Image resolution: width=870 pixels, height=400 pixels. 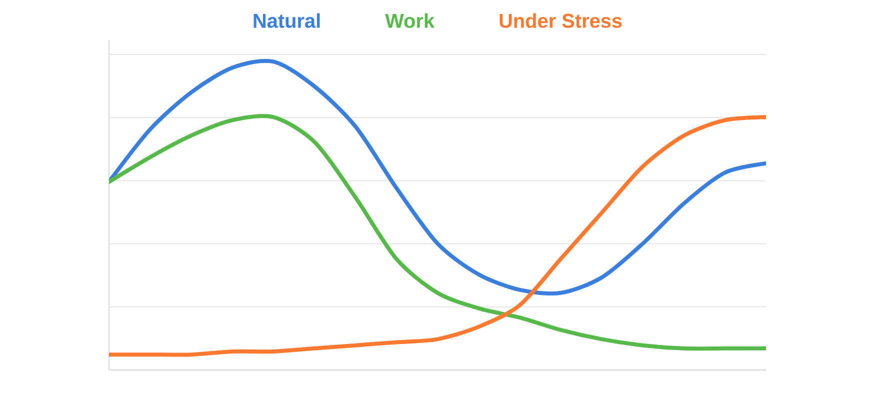 What do you see at coordinates (561, 20) in the screenshot?
I see `text: Under Stress` at bounding box center [561, 20].